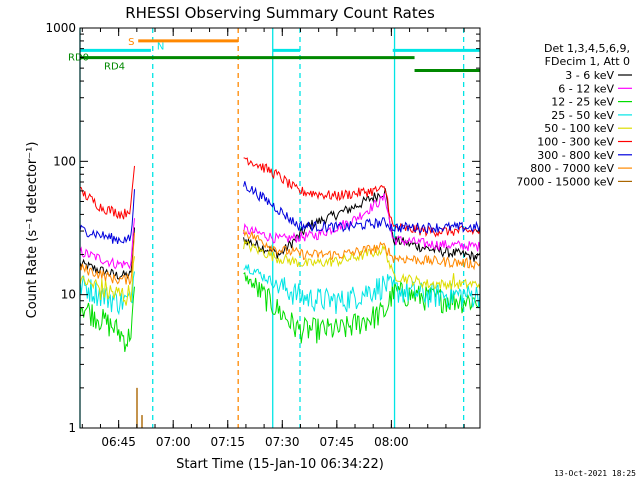 This screenshot has width=640, height=480. I want to click on flag-label-n: N, so click(160, 46).